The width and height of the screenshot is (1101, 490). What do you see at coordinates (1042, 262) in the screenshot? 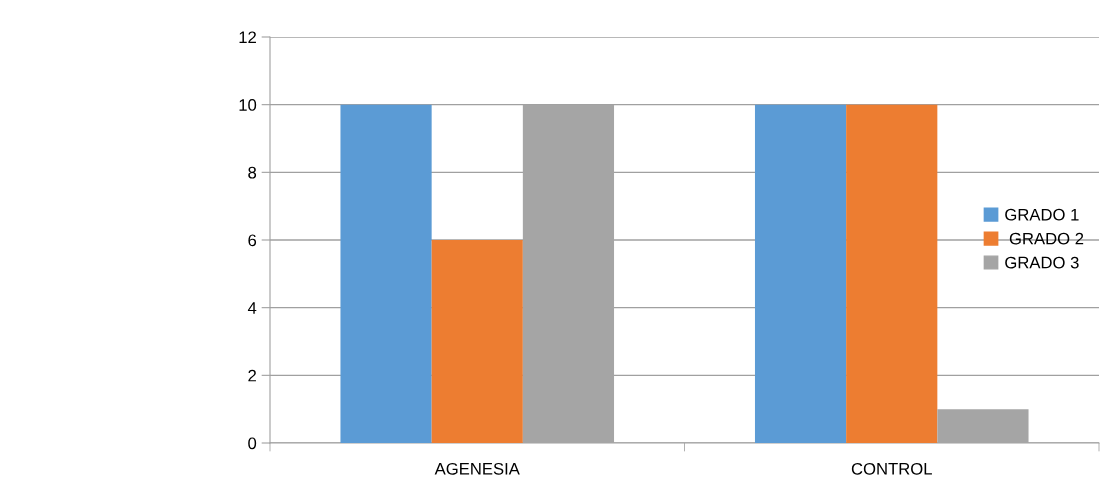
I see `legend-label: GRADO 3` at bounding box center [1042, 262].